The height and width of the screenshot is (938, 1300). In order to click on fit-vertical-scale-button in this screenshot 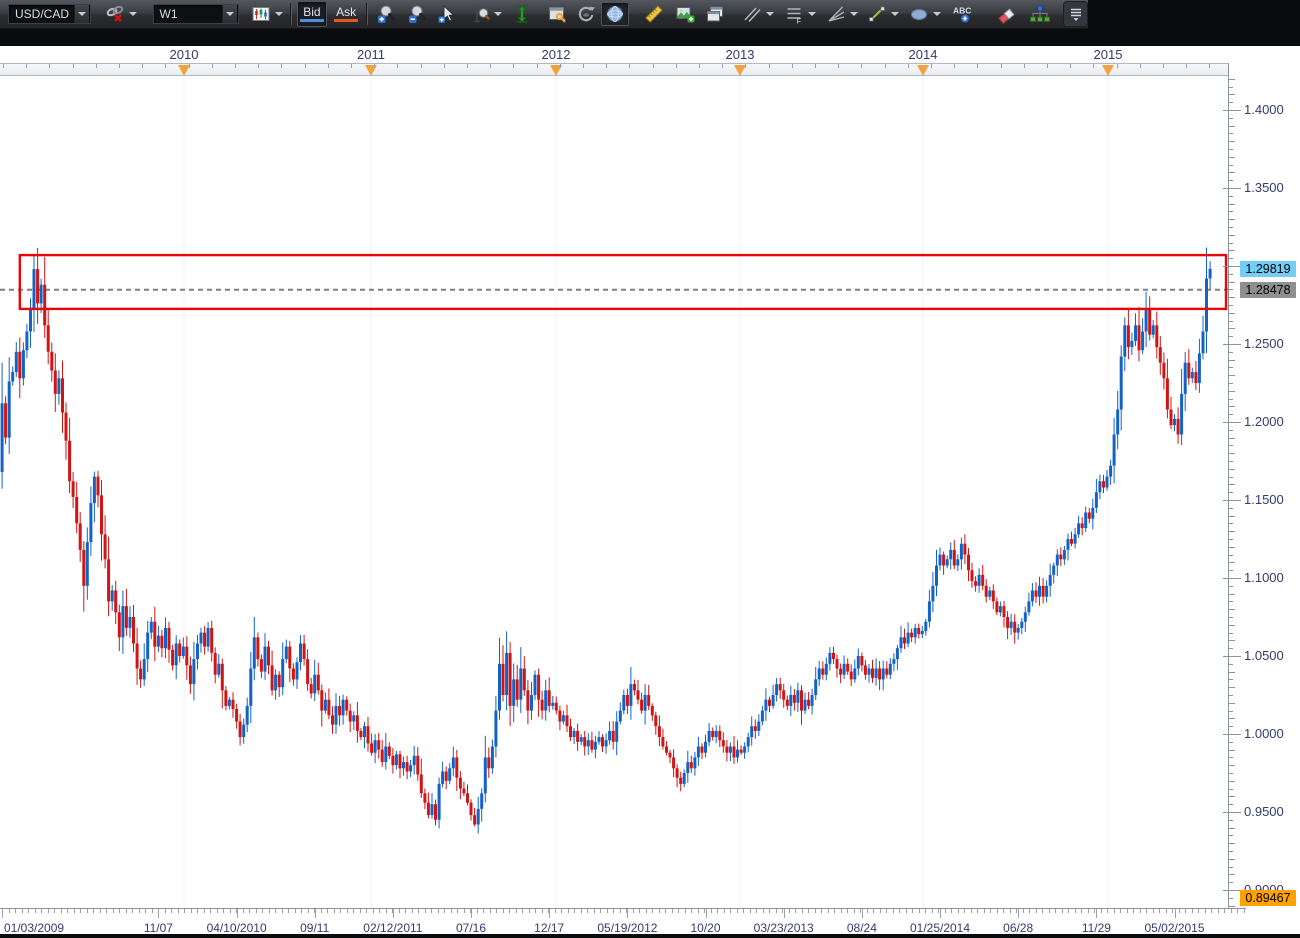, I will do `click(522, 14)`.